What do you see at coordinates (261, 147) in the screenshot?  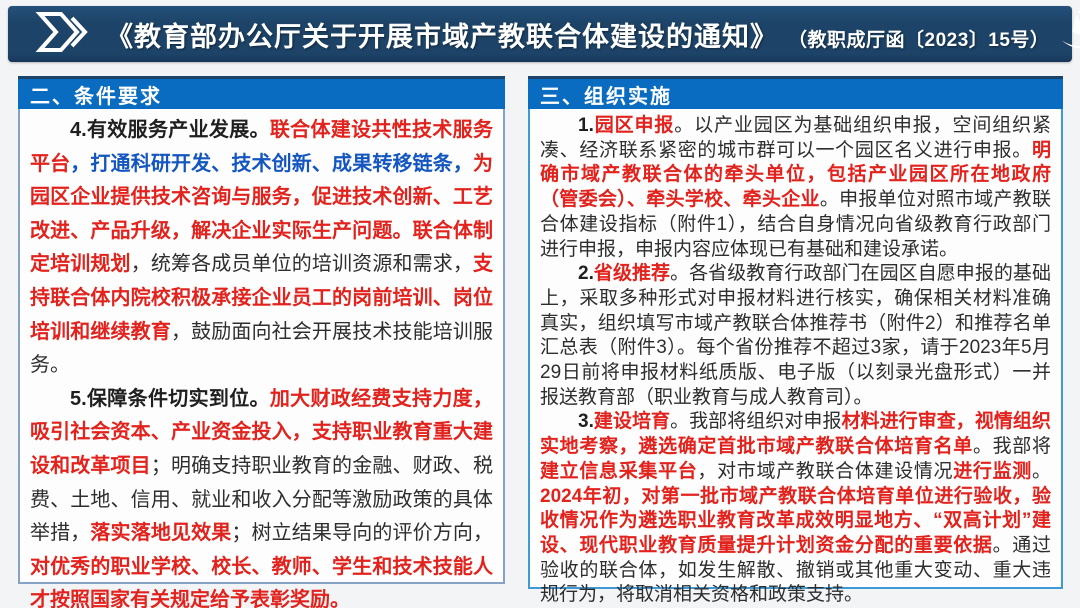 I see `text-run: 联合体建设共性技术服务平台` at bounding box center [261, 147].